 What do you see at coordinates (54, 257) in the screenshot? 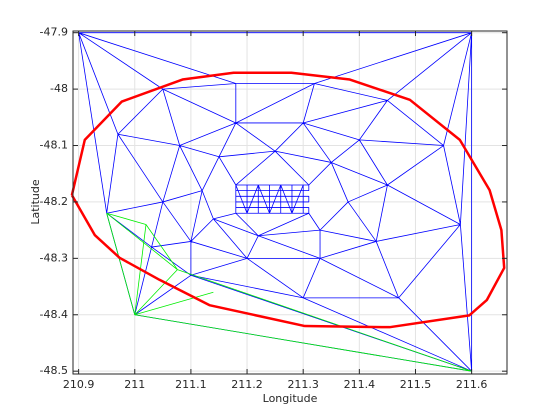
I see `y-tick-label: -48.3` at bounding box center [54, 257].